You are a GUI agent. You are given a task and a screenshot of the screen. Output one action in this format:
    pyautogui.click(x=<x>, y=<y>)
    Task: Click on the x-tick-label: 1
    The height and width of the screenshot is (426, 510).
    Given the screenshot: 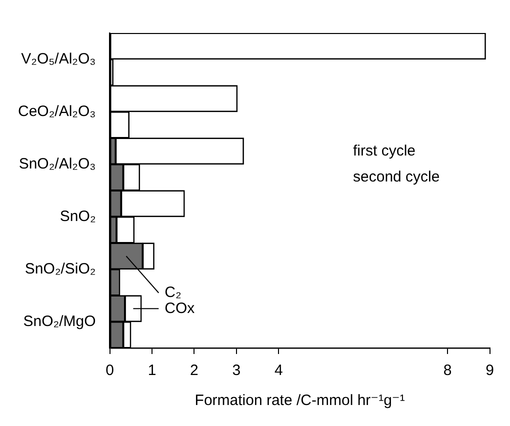 What is the action you would take?
    pyautogui.click(x=152, y=371)
    